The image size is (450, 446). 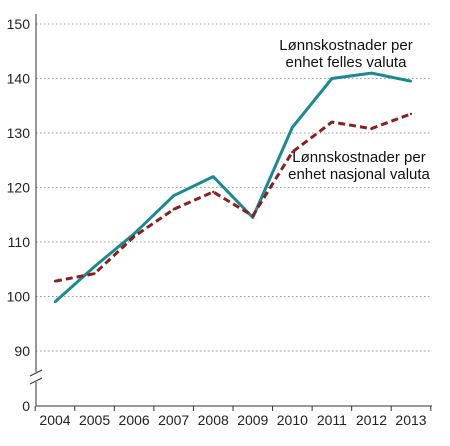 I want to click on x-tick-label: 2010, so click(x=292, y=420).